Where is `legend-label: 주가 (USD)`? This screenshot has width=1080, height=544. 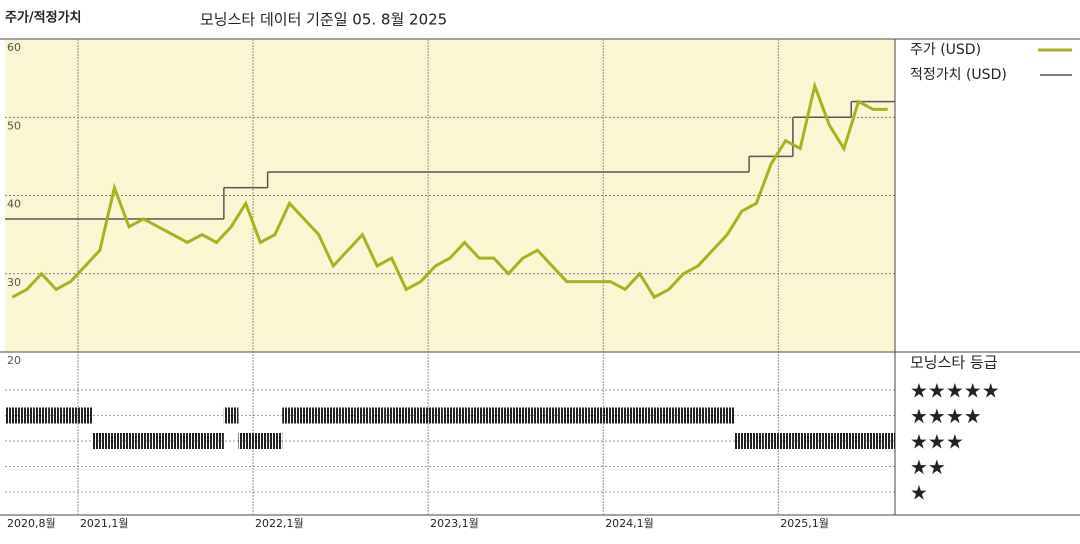 legend-label: 주가 (USD) is located at coordinates (945, 50).